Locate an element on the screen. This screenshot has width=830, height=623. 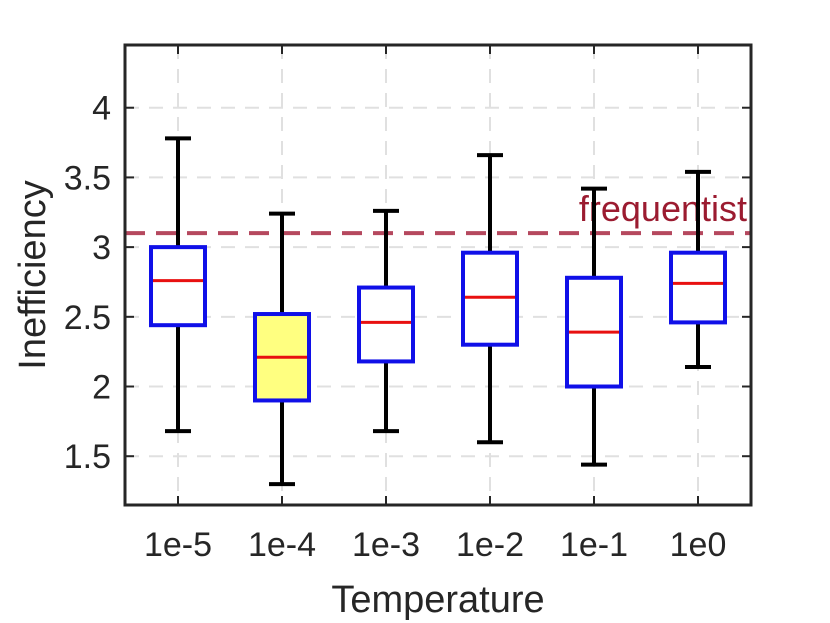
y-tick-label: 1.5 is located at coordinates (87, 457).